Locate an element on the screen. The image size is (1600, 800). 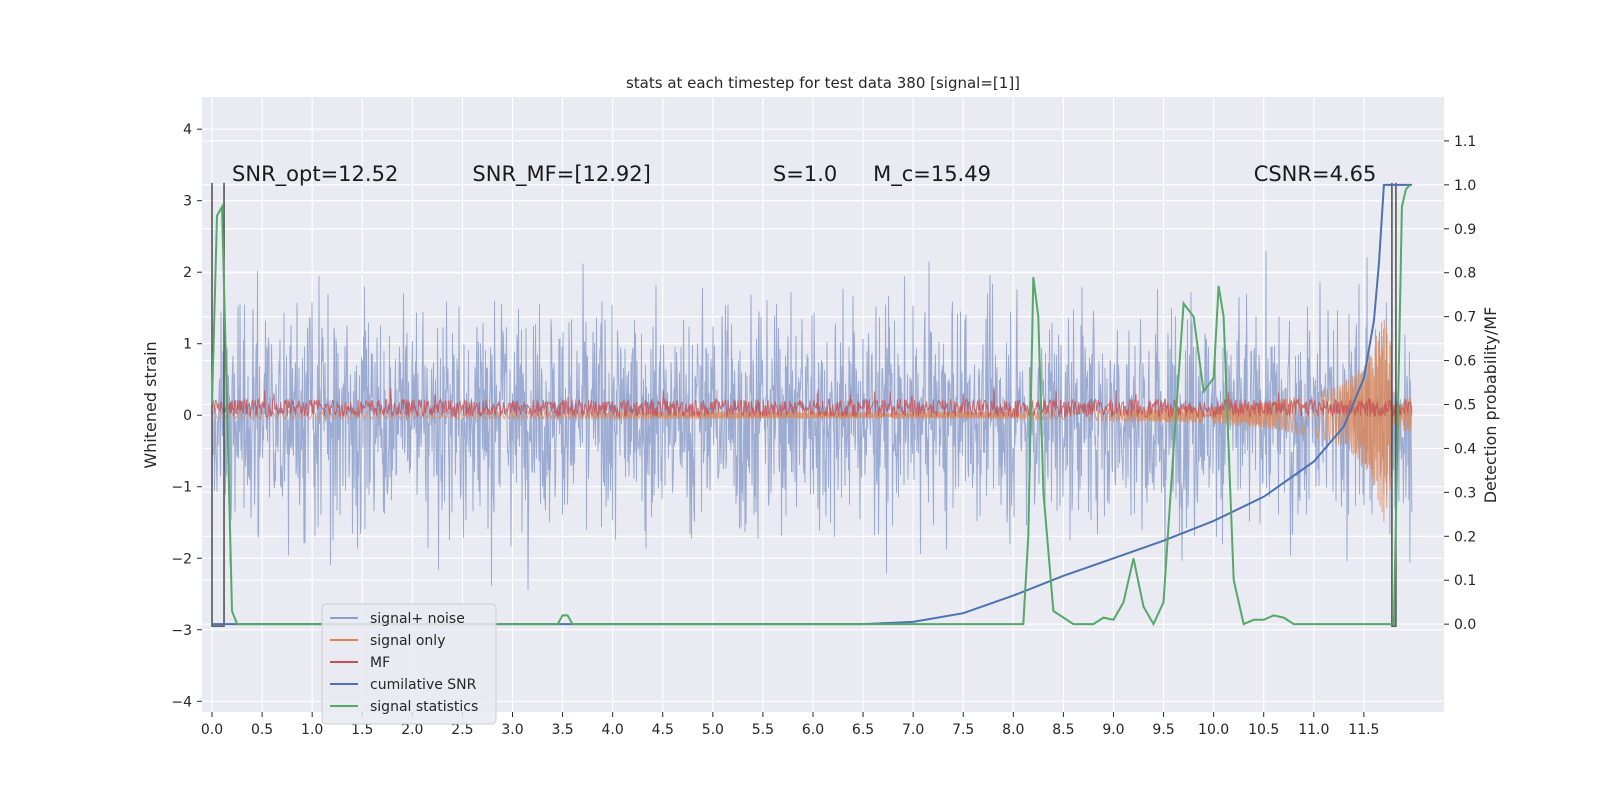
x-tick-label: 2.0 is located at coordinates (412, 730).